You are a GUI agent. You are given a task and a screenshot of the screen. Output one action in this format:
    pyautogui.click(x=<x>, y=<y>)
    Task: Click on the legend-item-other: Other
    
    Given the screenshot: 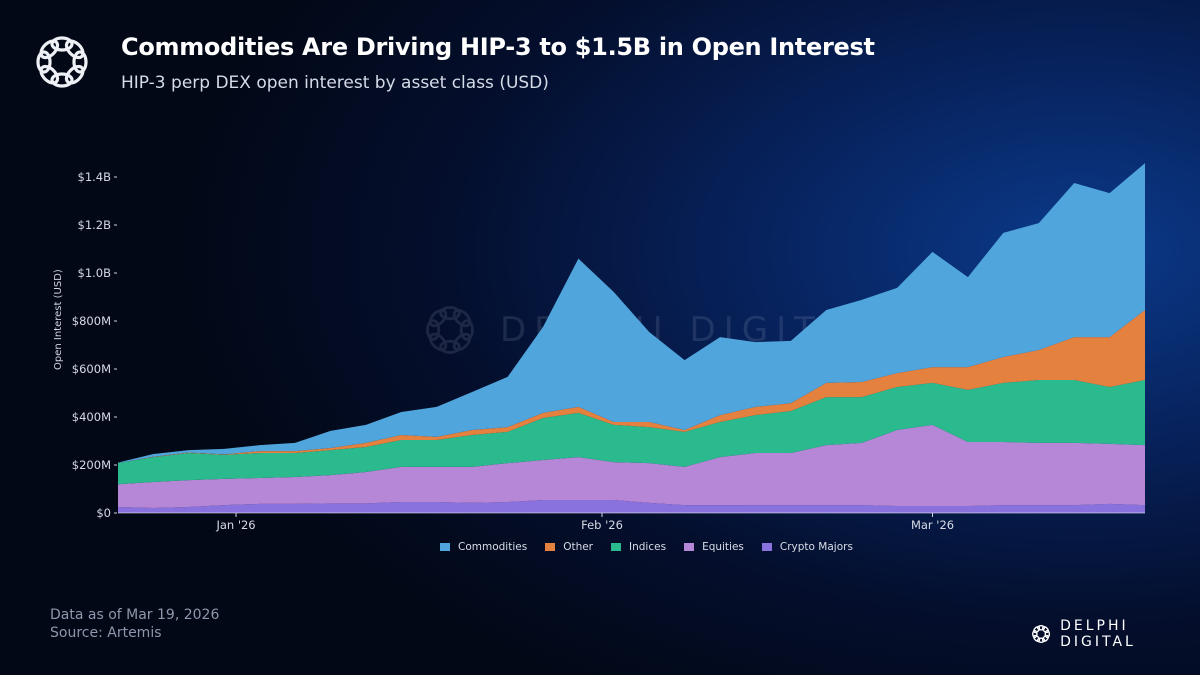 What is the action you would take?
    pyautogui.click(x=569, y=547)
    